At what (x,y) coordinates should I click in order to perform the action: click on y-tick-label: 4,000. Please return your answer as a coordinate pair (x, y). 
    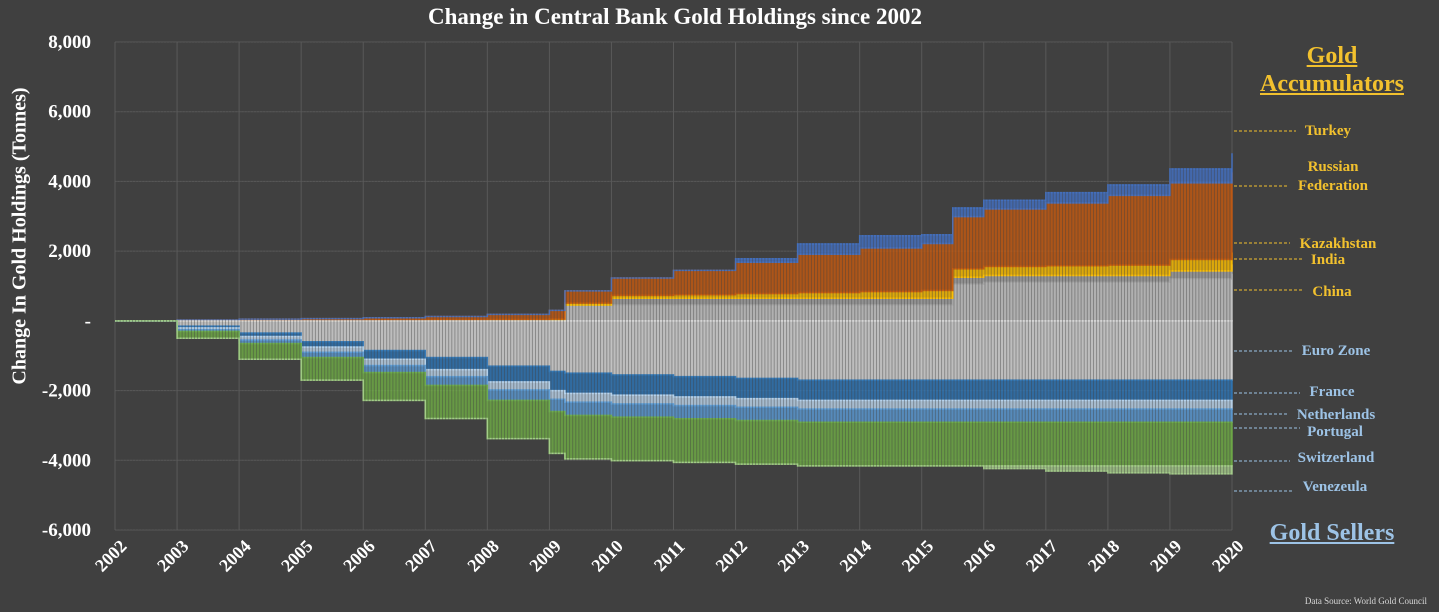
    Looking at the image, I should click on (69, 181).